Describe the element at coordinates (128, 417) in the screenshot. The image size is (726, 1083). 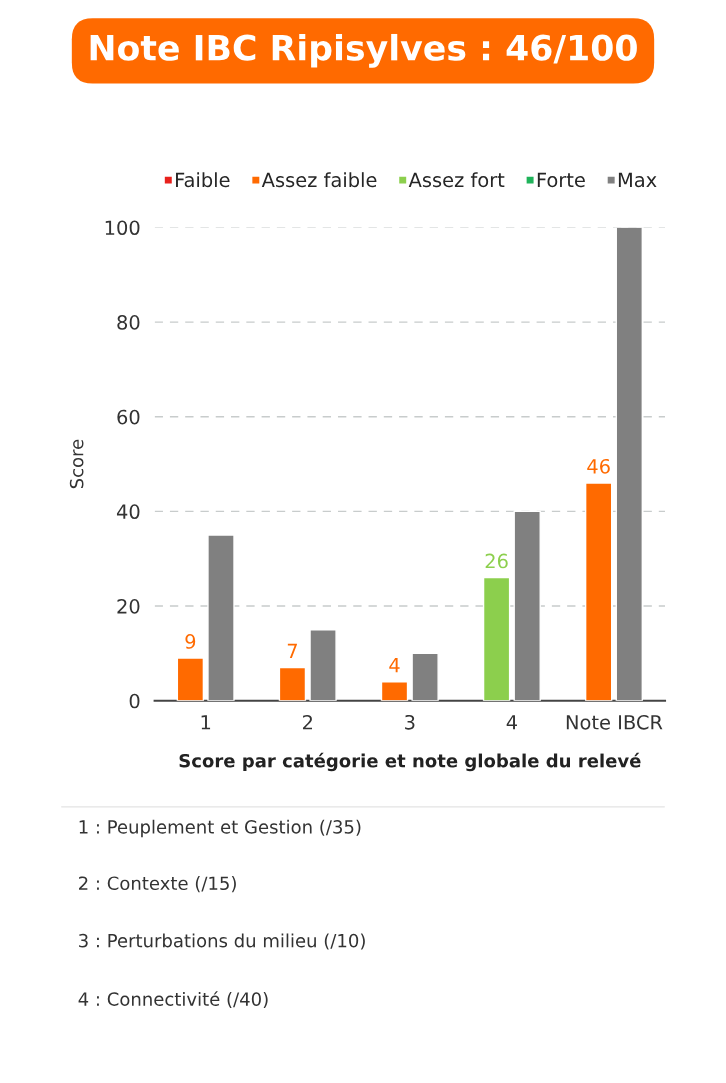
I see `y-tick-label: 60` at that location.